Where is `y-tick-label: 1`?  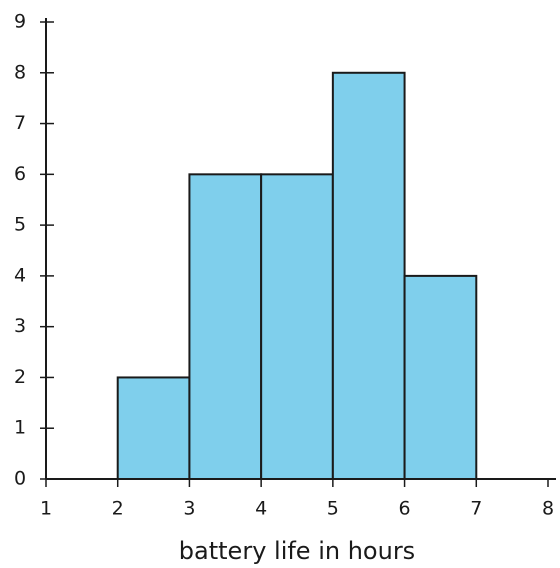
y-tick-label: 1 is located at coordinates (20, 428).